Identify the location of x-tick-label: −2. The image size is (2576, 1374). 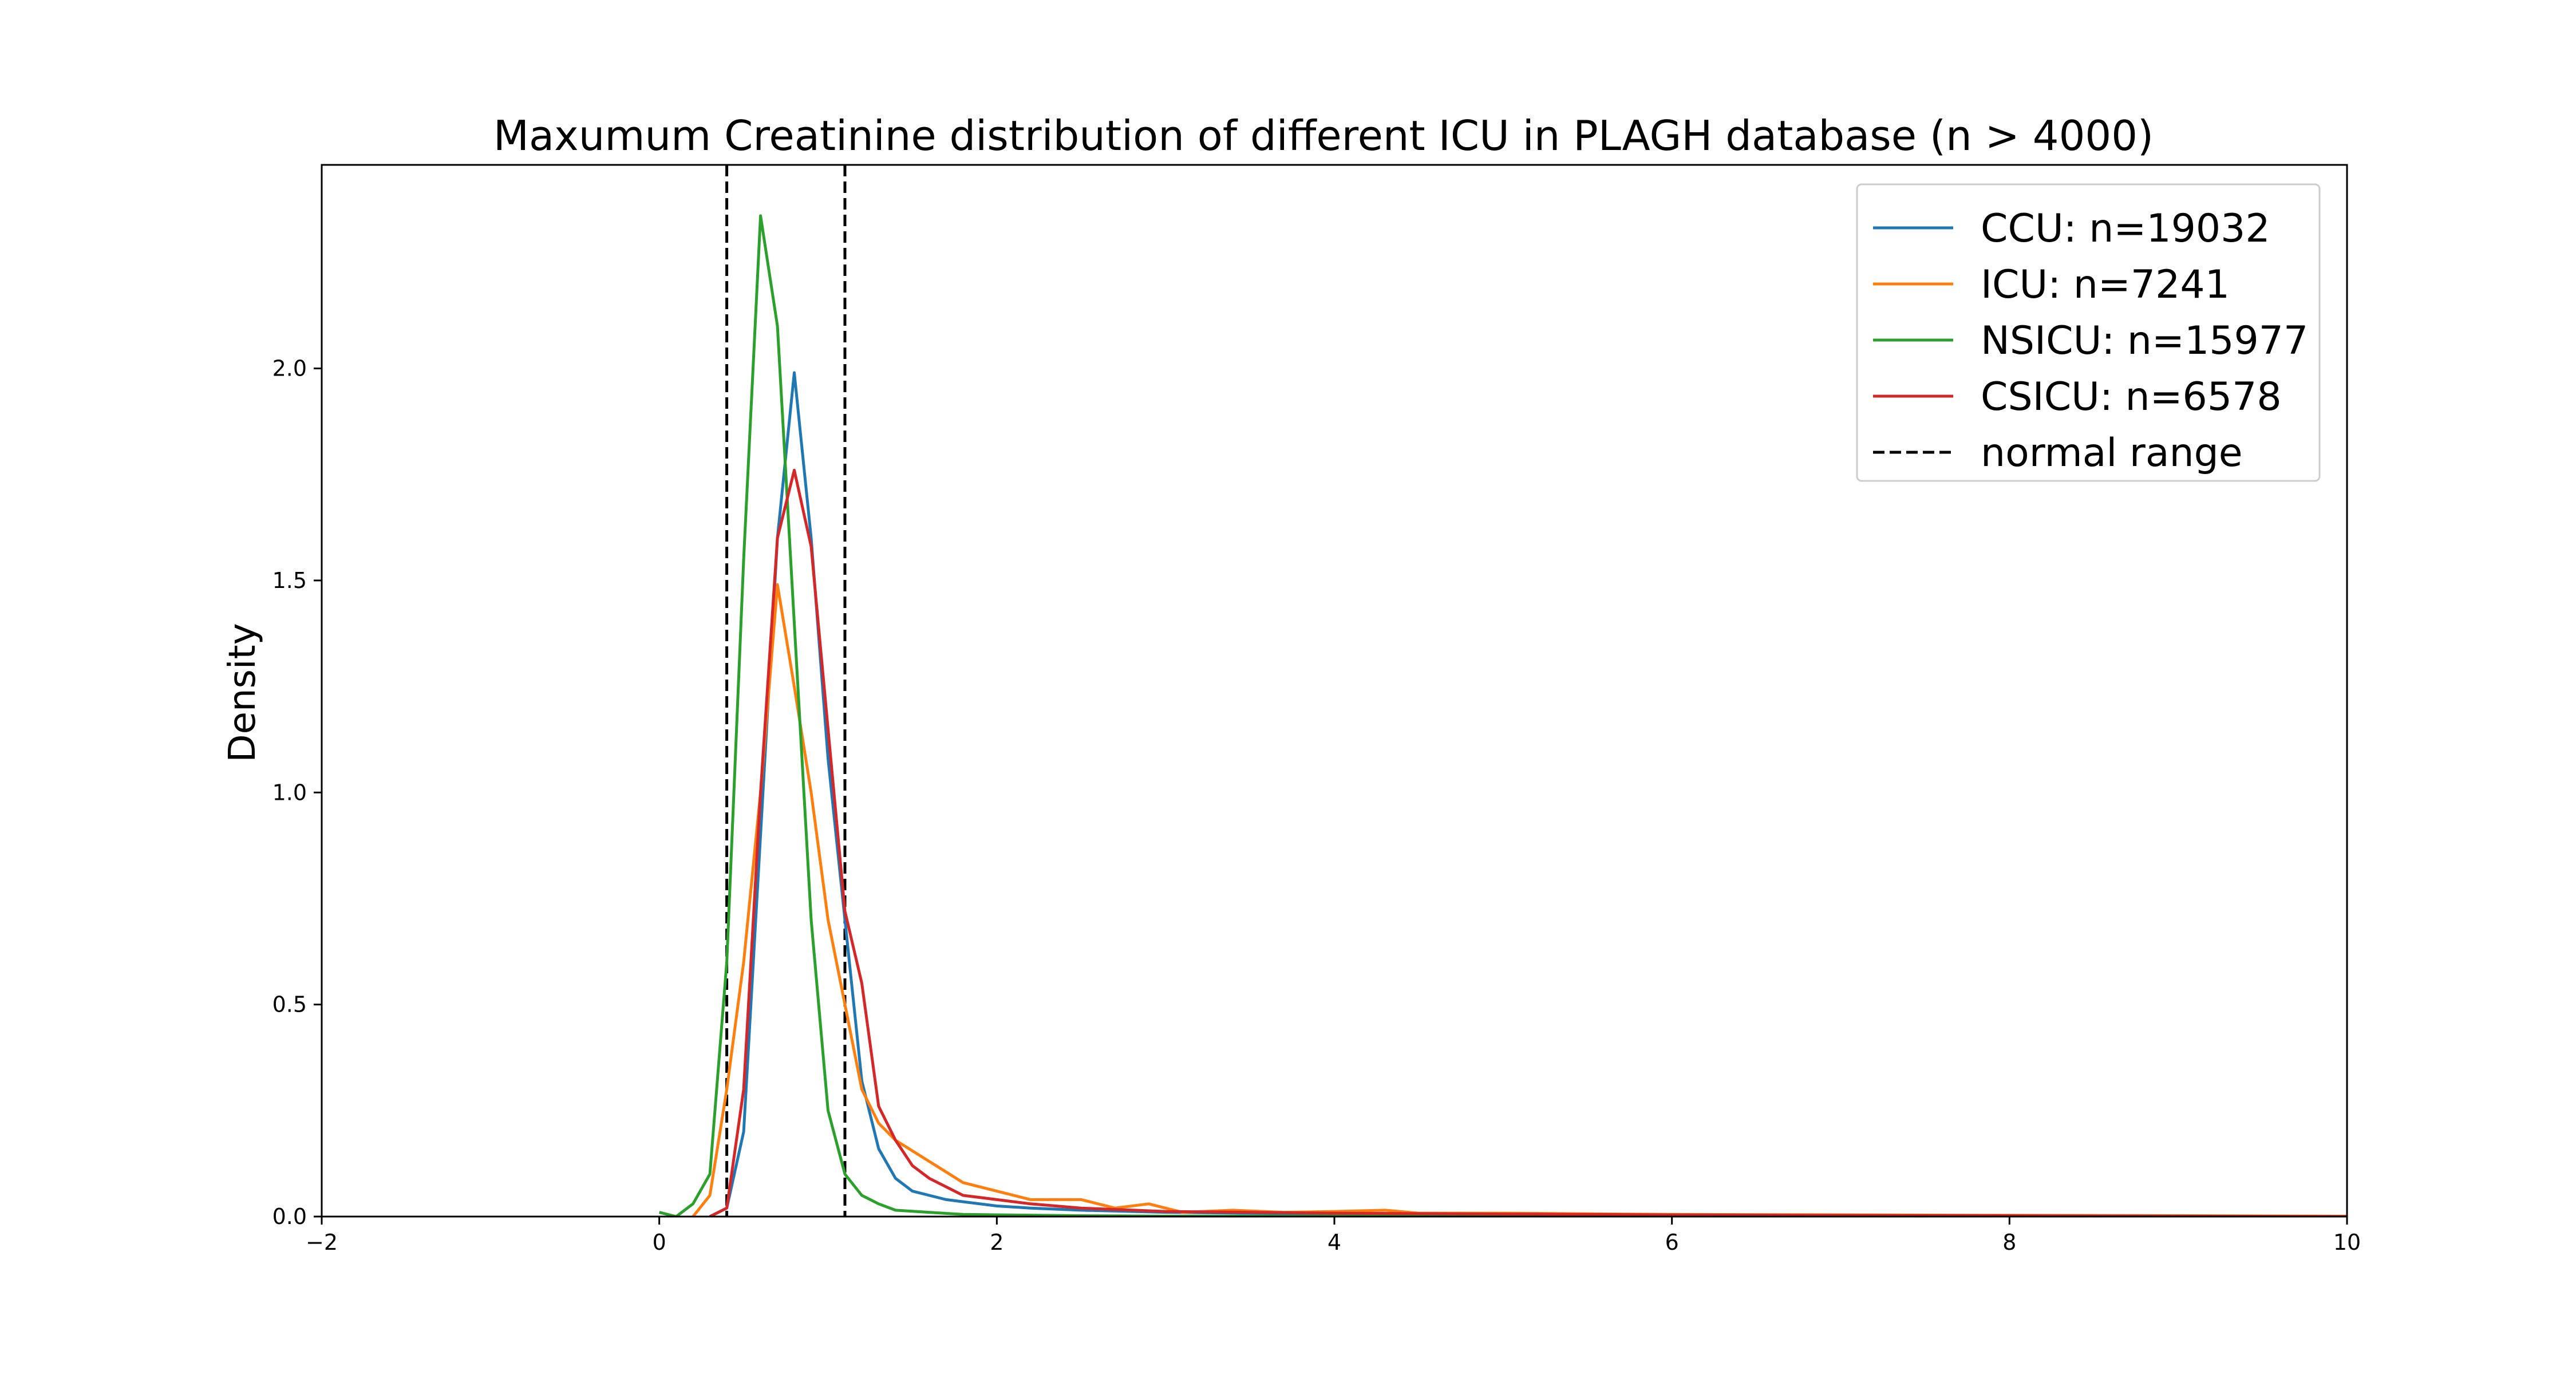
(322, 1243).